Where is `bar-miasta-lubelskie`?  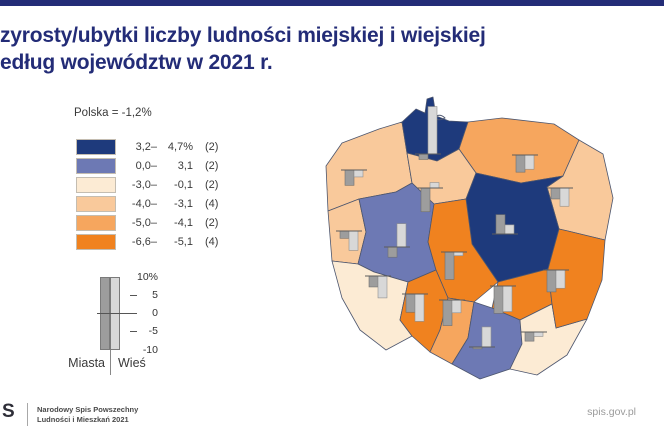 bar-miasta-lubelskie is located at coordinates (551, 281).